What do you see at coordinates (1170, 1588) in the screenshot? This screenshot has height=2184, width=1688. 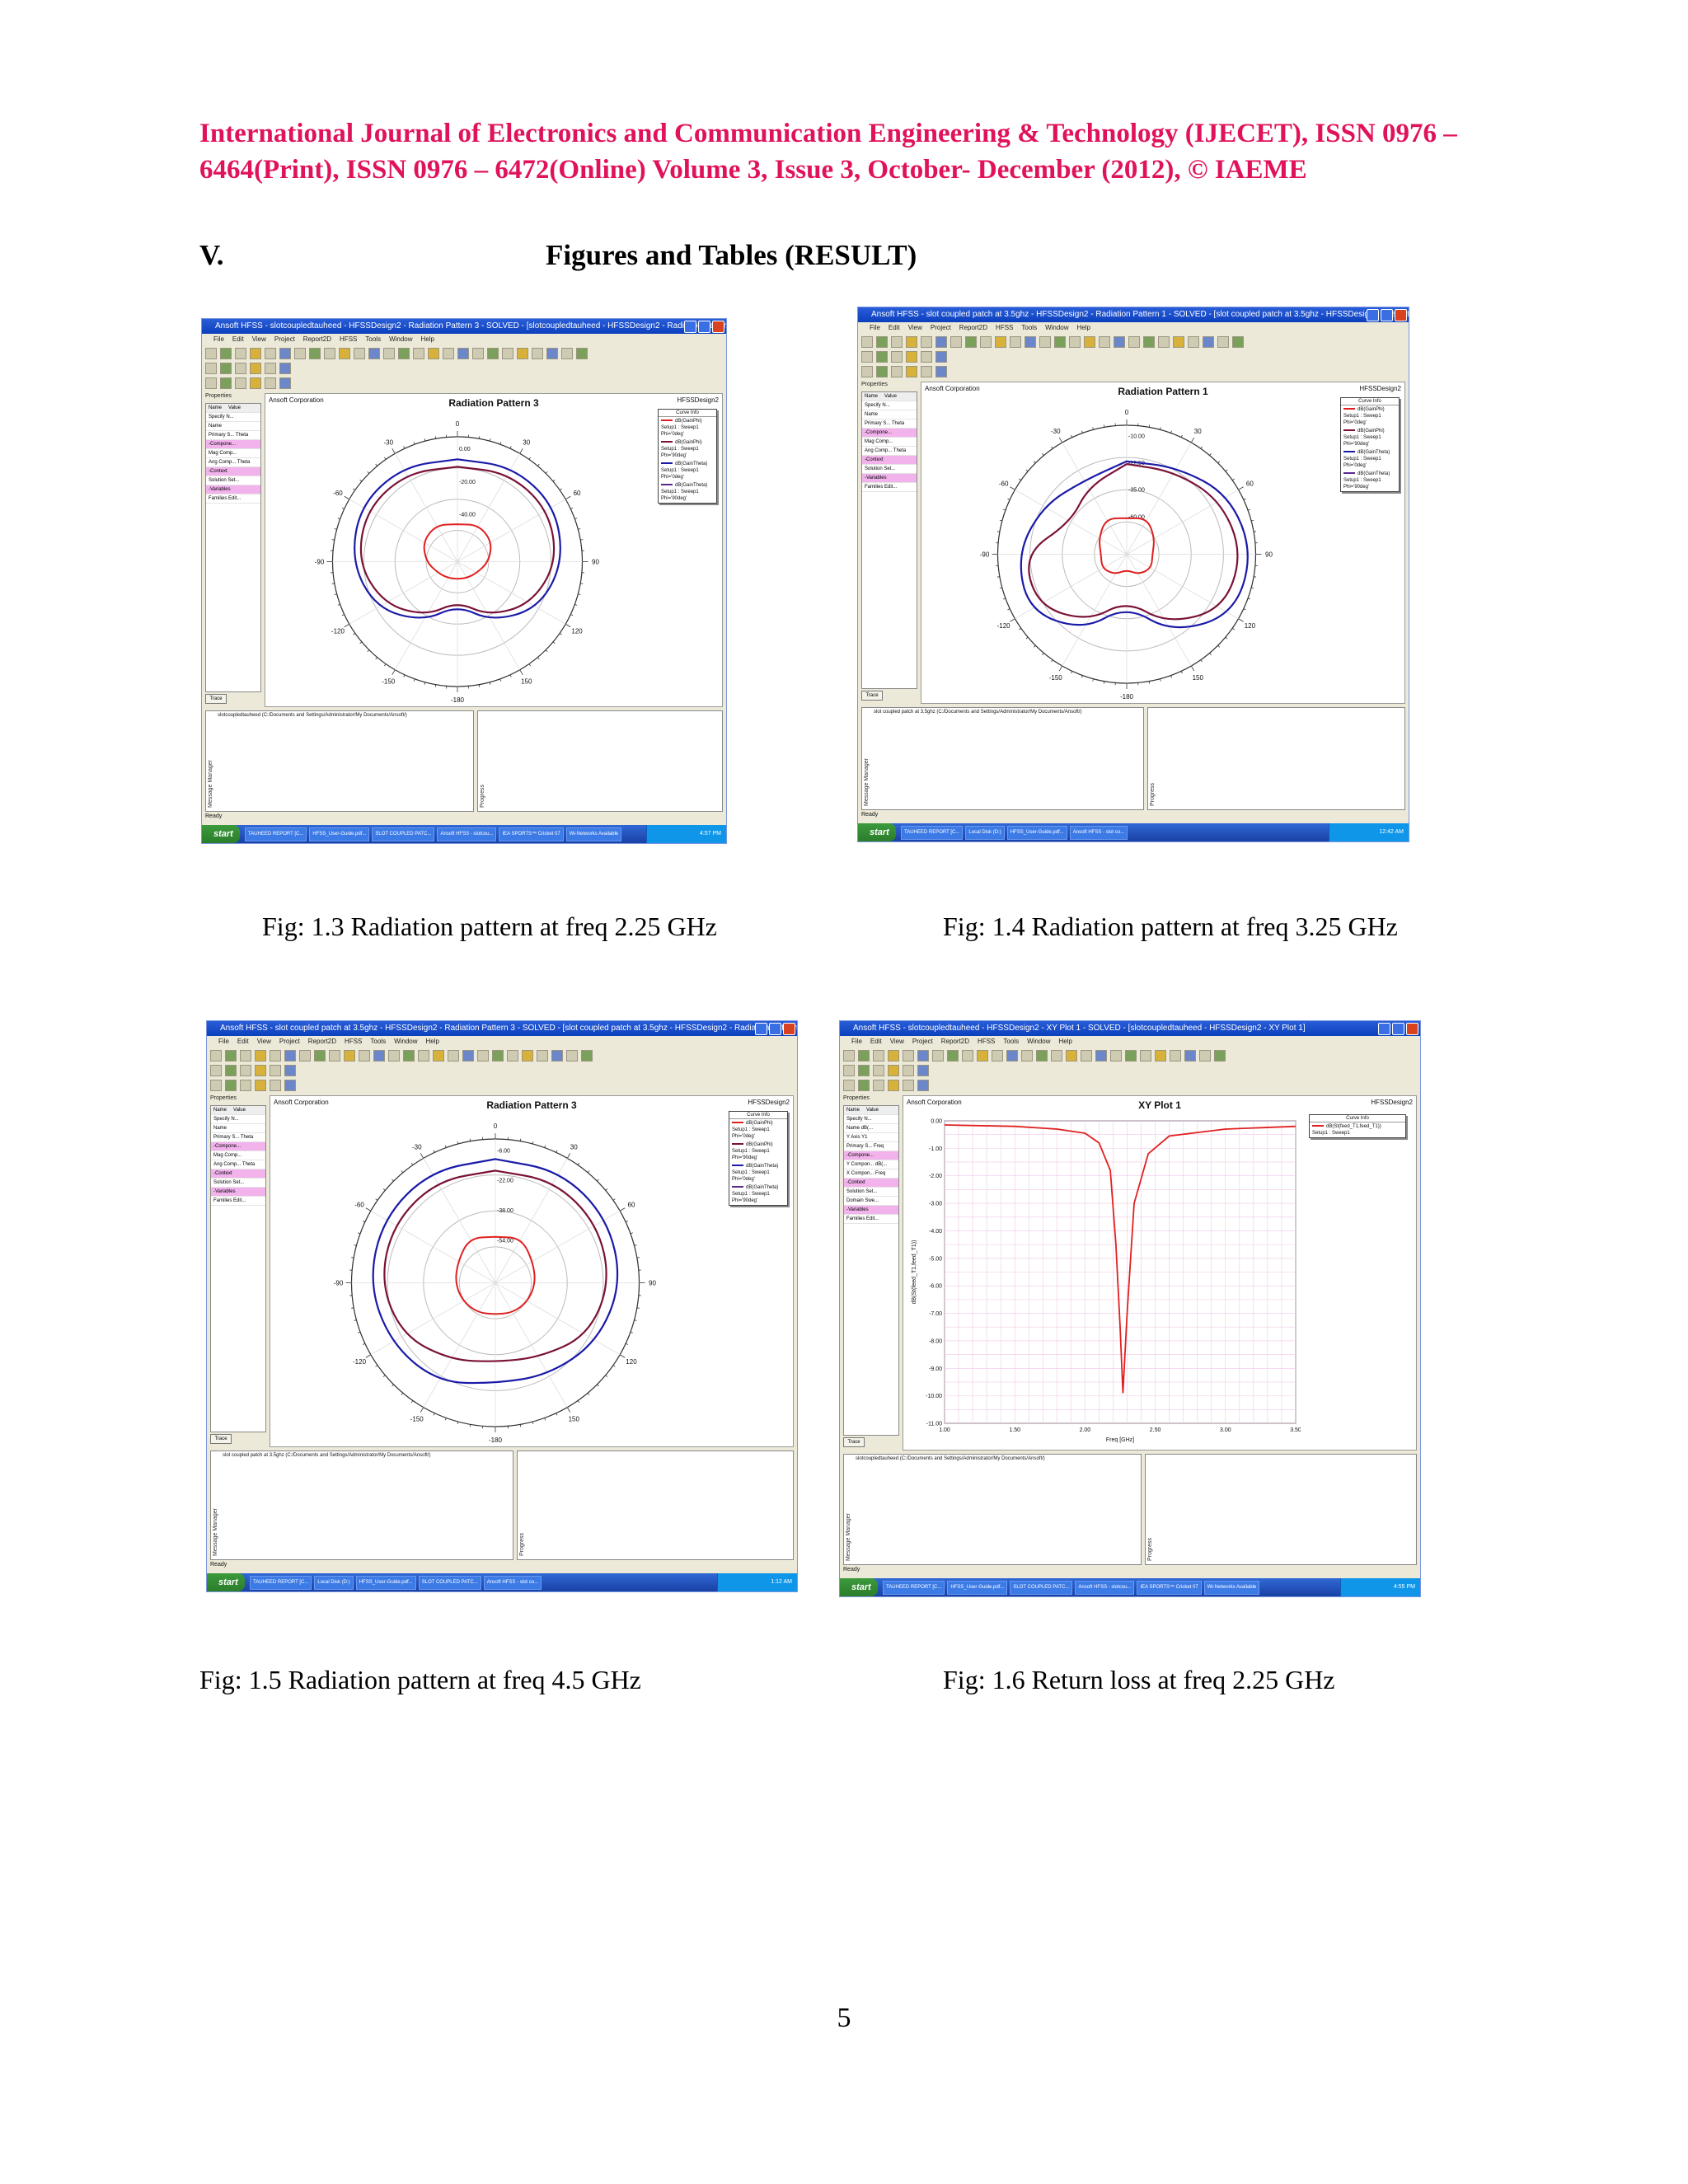 I see `taskbar-item: IEA SPORTS™ Cricket 07` at bounding box center [1170, 1588].